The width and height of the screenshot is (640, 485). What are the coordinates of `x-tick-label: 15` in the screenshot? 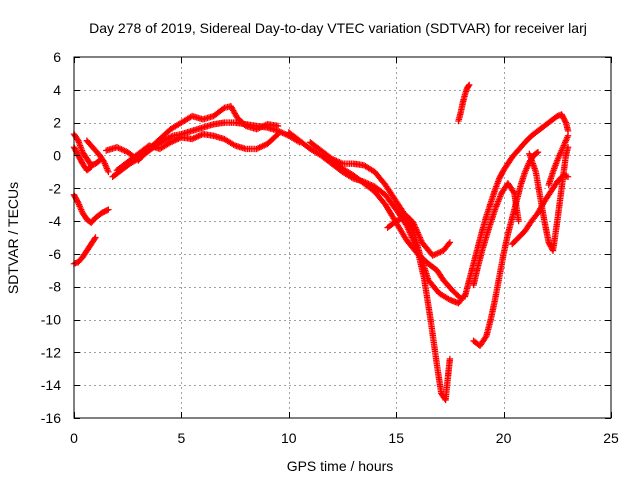 It's located at (396, 438).